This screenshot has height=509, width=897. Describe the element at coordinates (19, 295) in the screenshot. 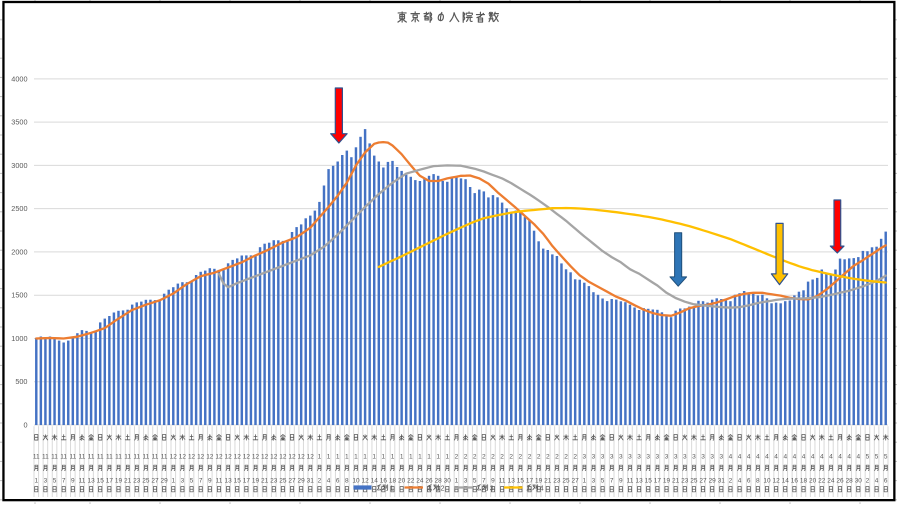

I see `svg-text: 1500` at that location.